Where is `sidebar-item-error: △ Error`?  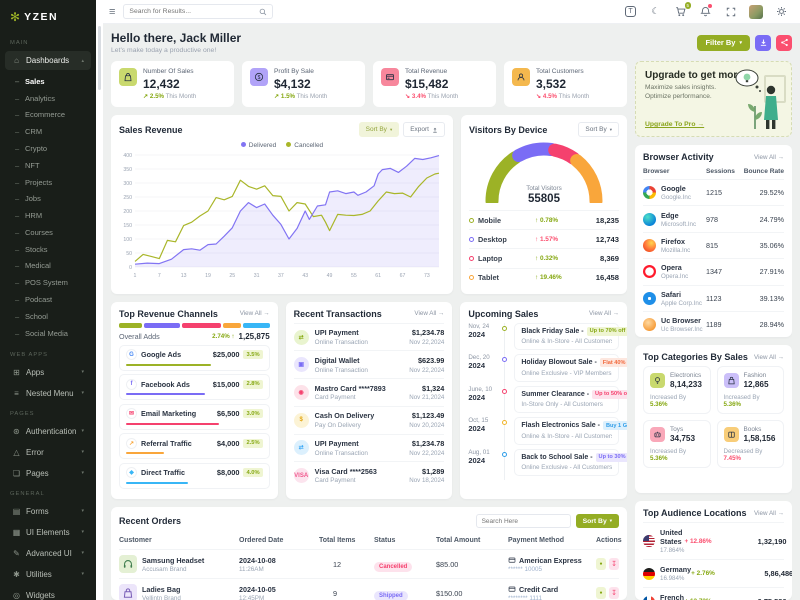 sidebar-item-error: △ Error is located at coordinates (48, 452).